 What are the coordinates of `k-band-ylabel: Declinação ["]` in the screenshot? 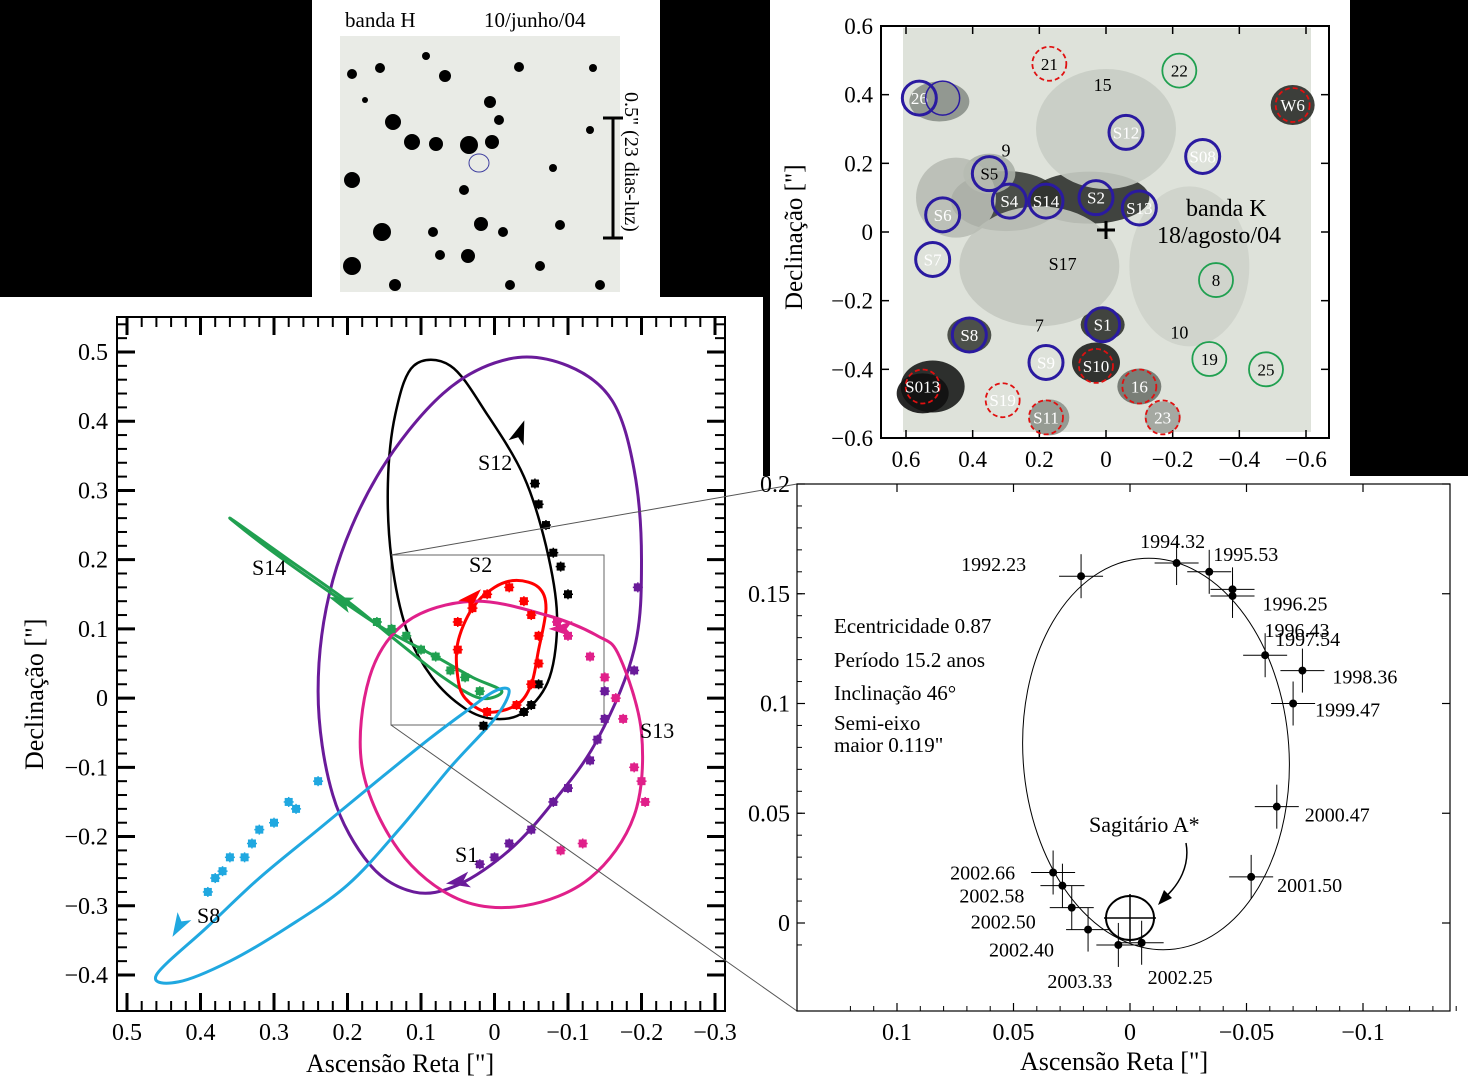 It's located at (794, 237).